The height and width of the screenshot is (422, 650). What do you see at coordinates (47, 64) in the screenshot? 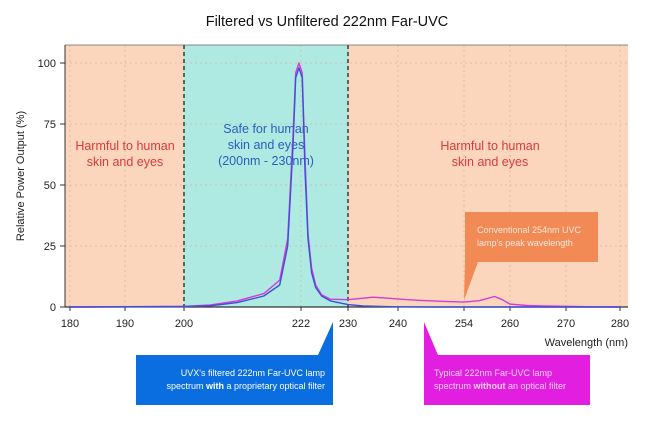
I see `y-tick-label: 100` at bounding box center [47, 64].